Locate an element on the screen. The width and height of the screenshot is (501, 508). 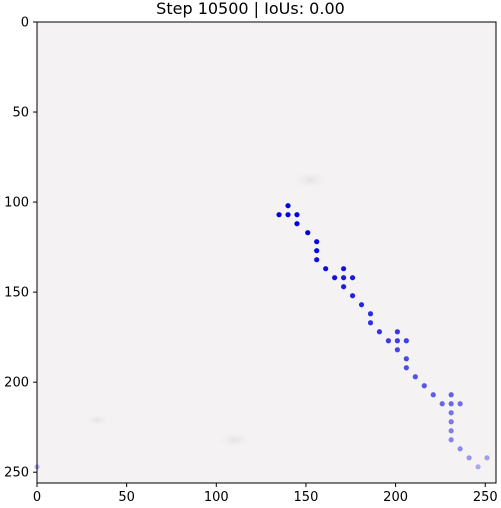
x-tick-label: 150 is located at coordinates (306, 497).